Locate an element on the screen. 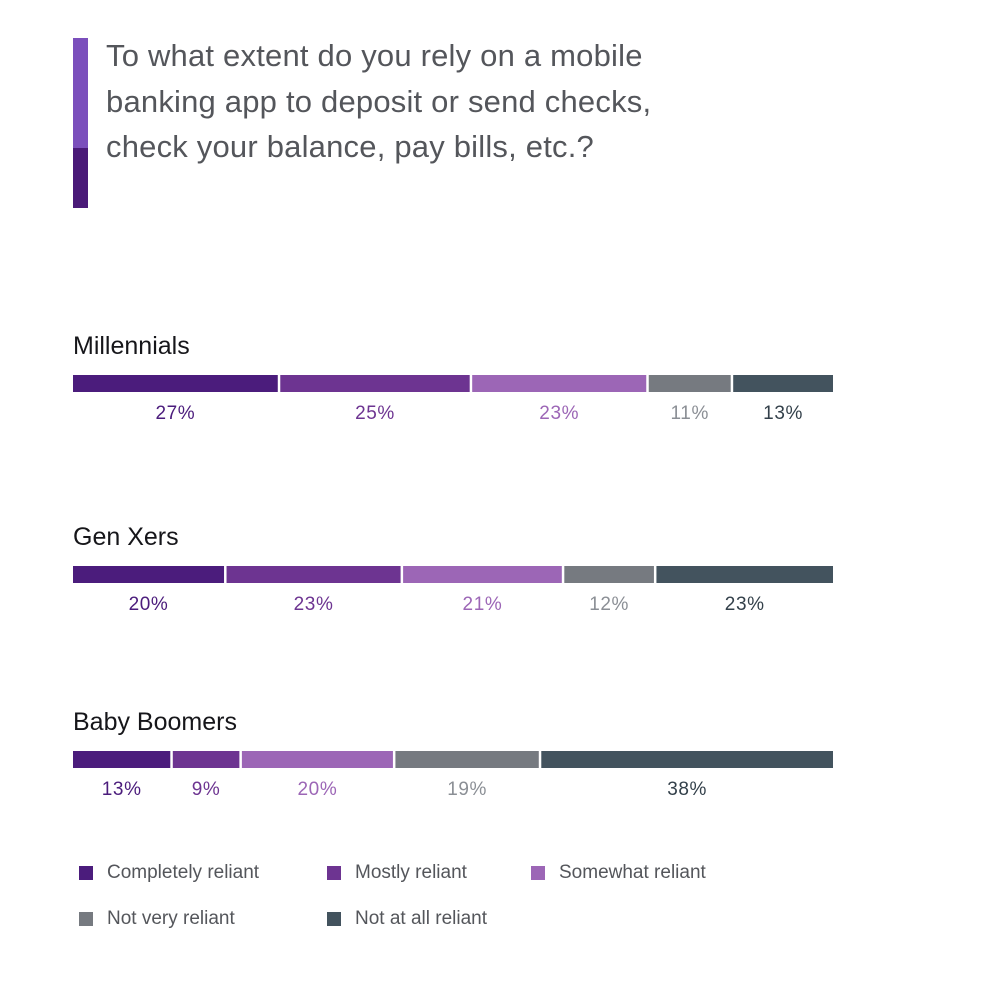 The height and width of the screenshot is (984, 984). bar-segment-millennials-somewhat-reliant is located at coordinates (559, 383).